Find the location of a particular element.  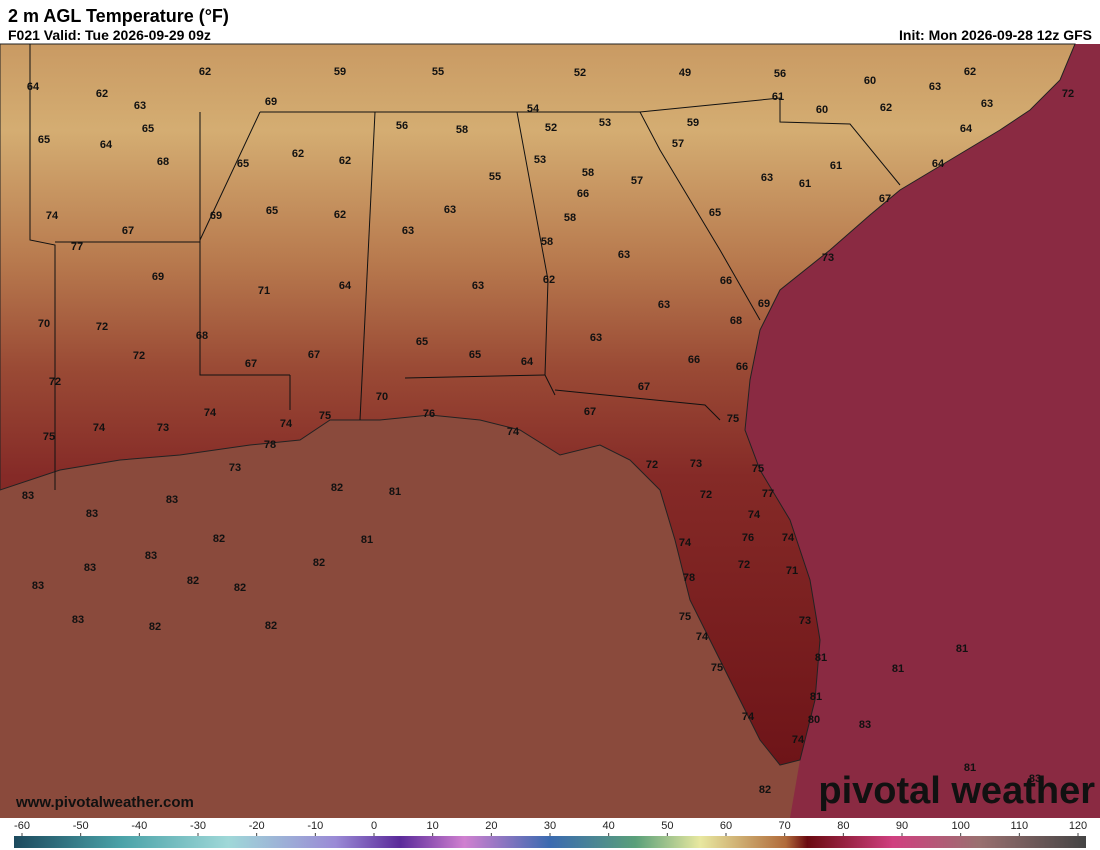

colorbar-tick-label: 60 is located at coordinates (726, 826).